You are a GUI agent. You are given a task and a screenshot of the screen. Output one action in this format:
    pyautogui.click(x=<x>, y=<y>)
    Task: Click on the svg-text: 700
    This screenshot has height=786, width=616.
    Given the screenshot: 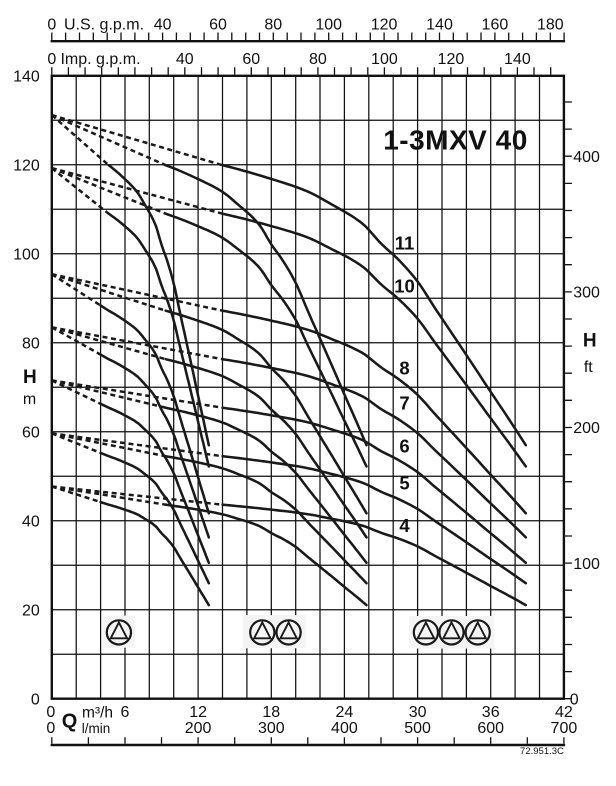 What is the action you would take?
    pyautogui.click(x=564, y=728)
    